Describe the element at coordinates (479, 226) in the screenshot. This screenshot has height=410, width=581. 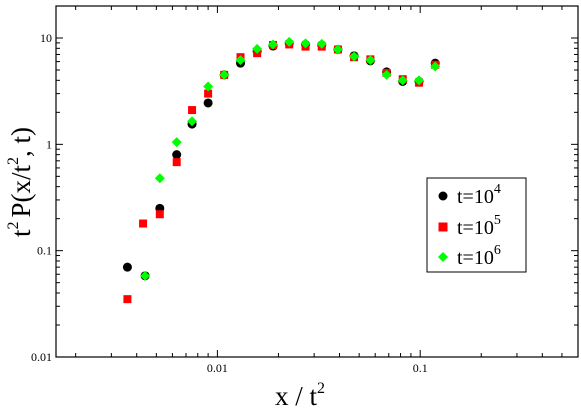
I see `legend-label-t5: t=105` at that location.